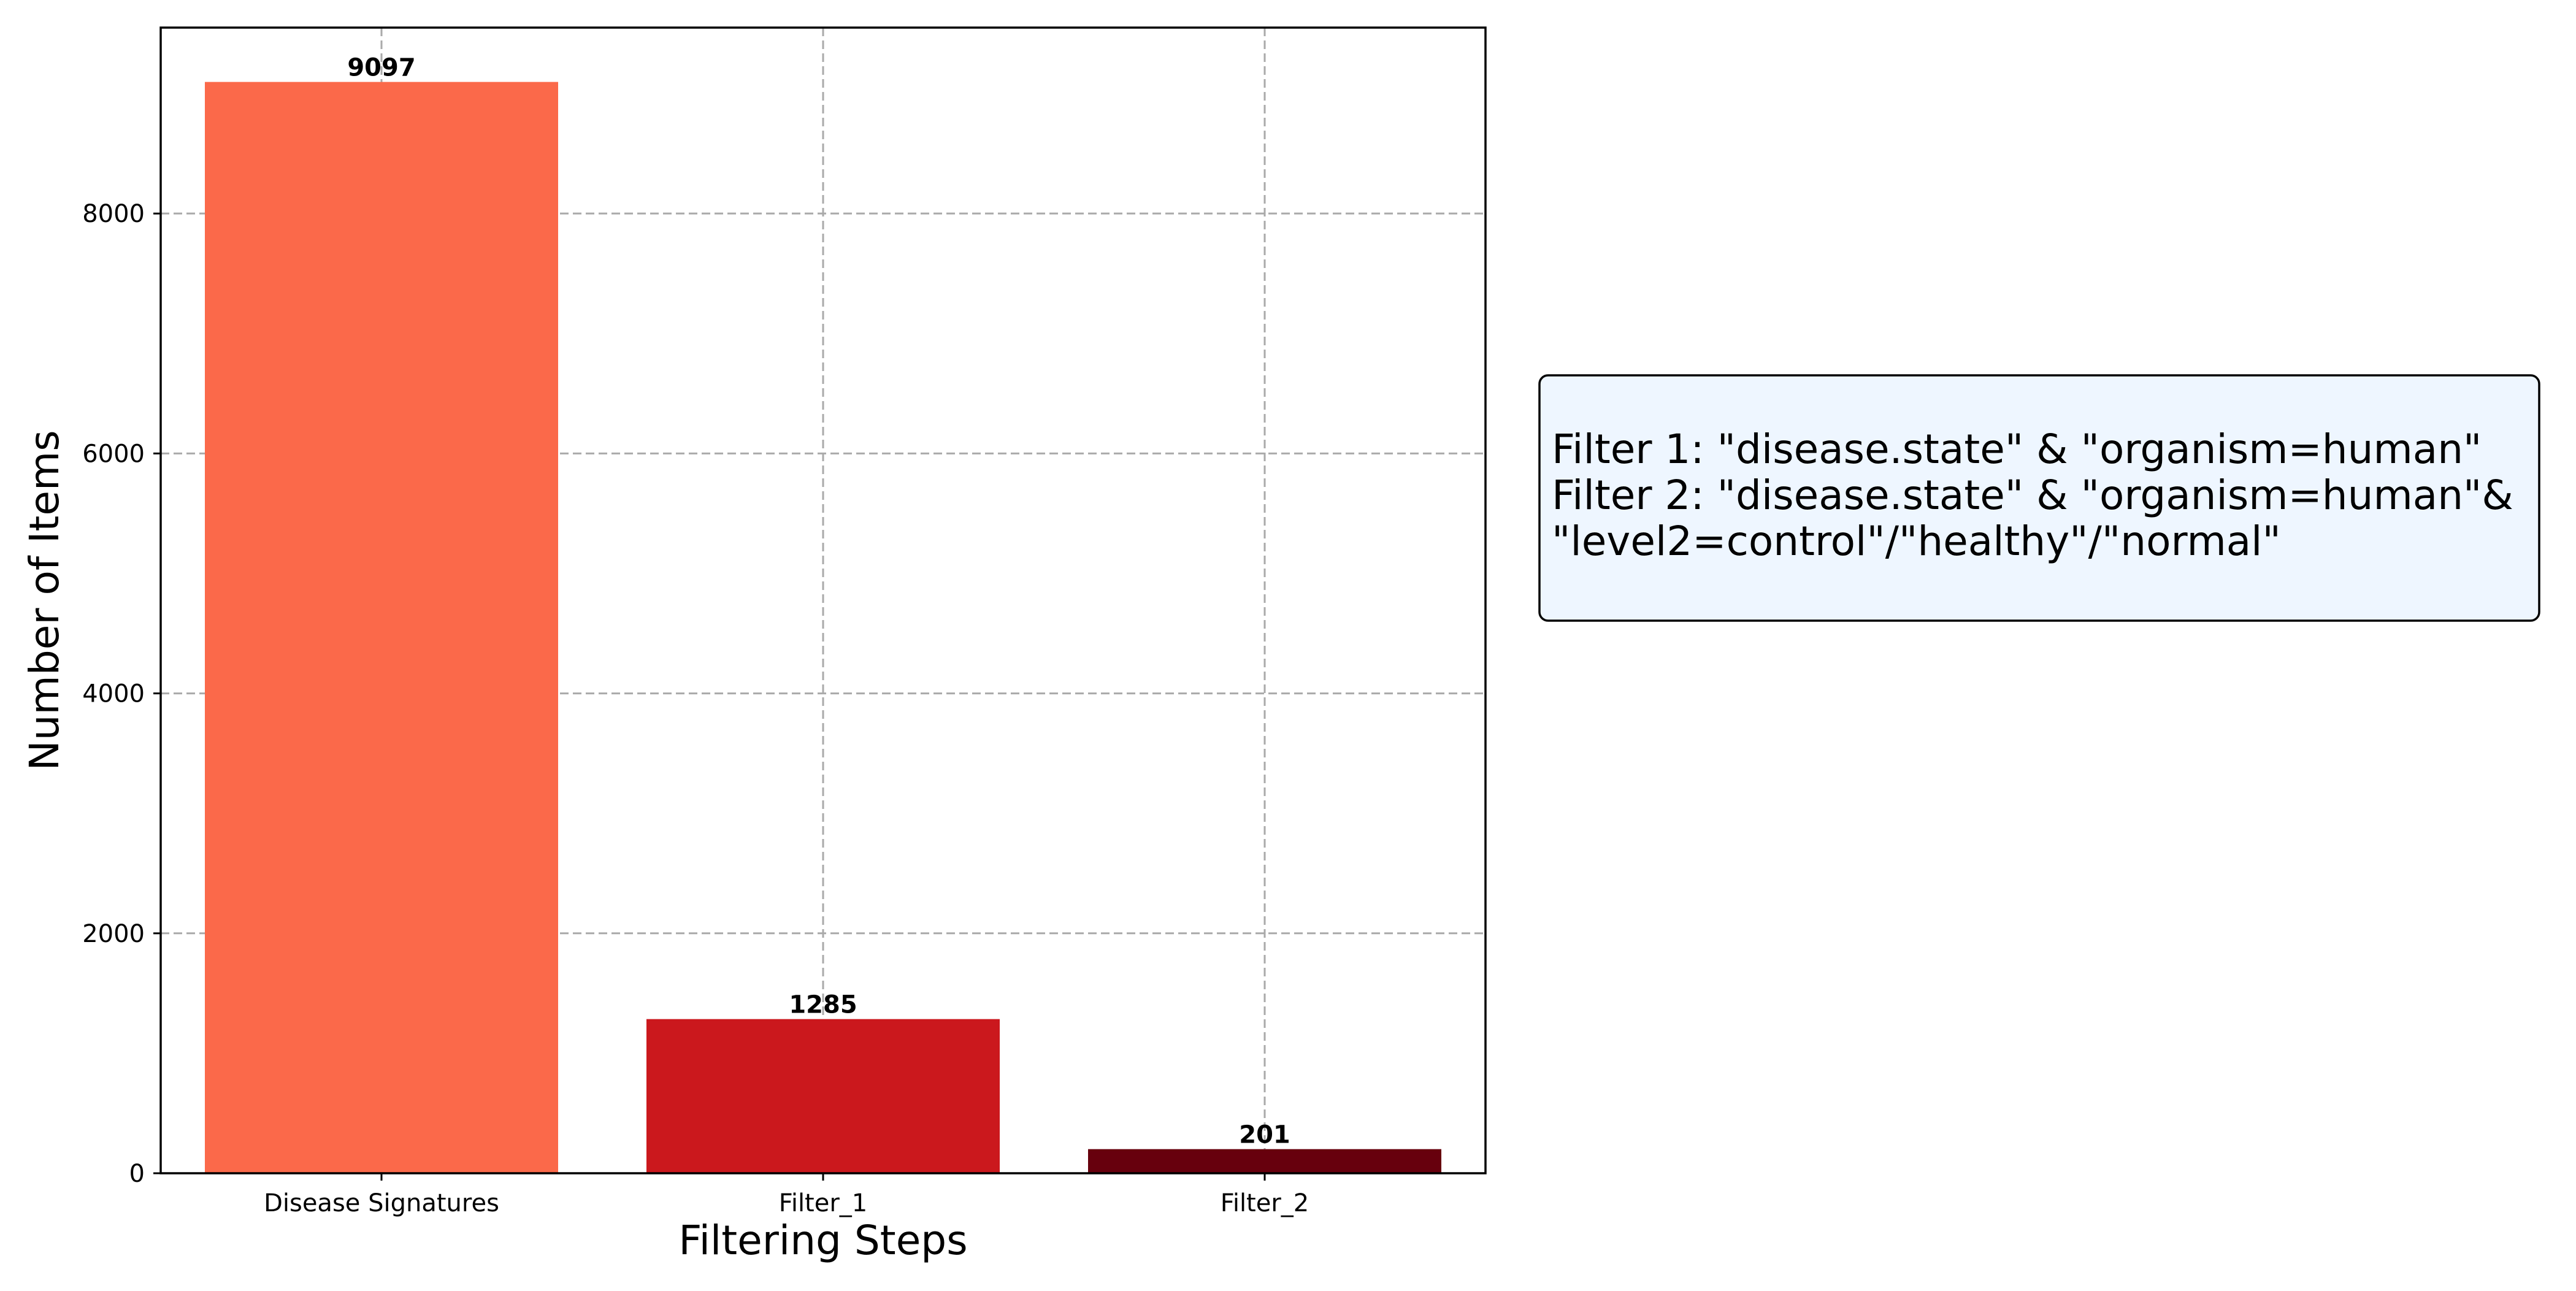 This screenshot has height=1291, width=2576. What do you see at coordinates (137, 1174) in the screenshot?
I see `y-tick-label-0: 0` at bounding box center [137, 1174].